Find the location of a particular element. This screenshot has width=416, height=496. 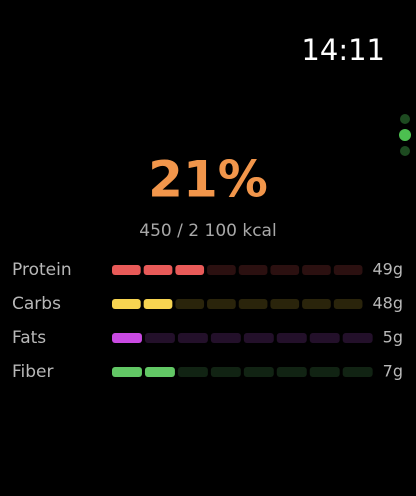

clock: 14:11 is located at coordinates (343, 50).